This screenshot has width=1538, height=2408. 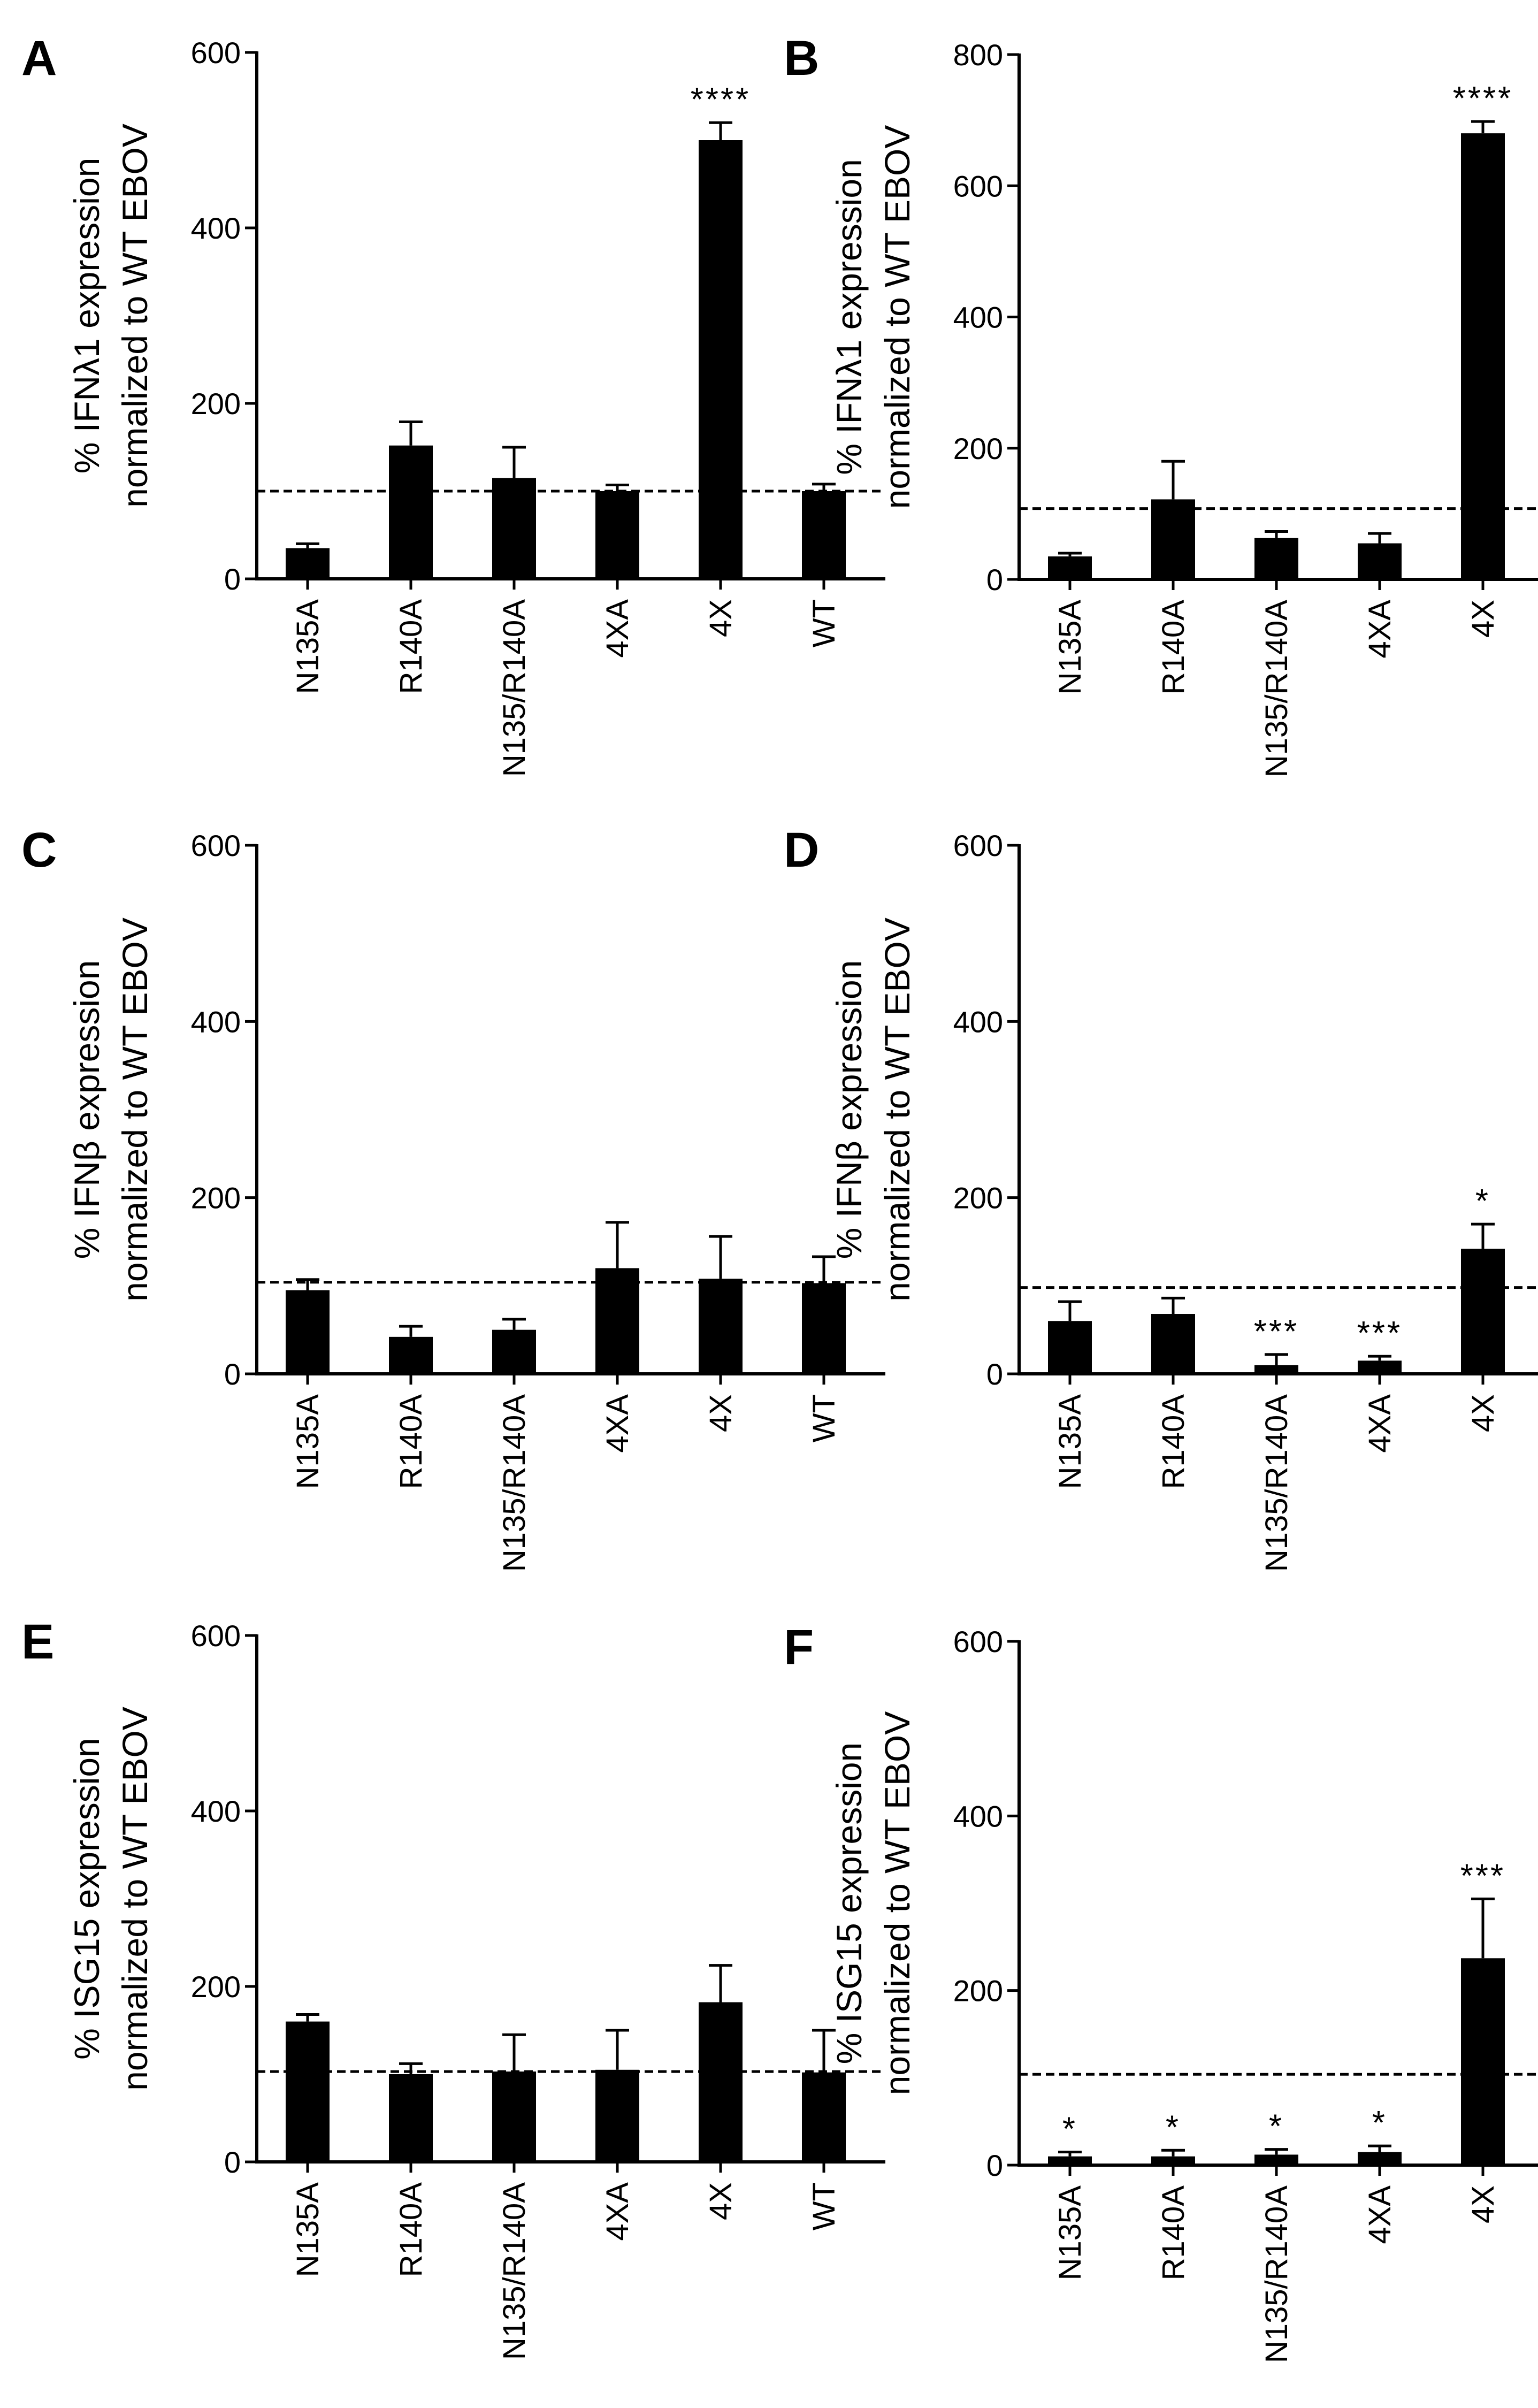 What do you see at coordinates (39, 850) in the screenshot?
I see `panel-letter: C` at bounding box center [39, 850].